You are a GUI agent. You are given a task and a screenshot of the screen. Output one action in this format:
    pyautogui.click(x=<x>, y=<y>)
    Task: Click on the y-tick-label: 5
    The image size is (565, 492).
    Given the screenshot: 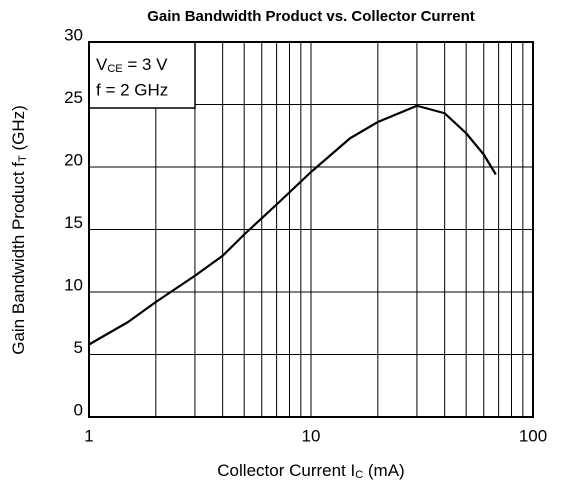 What is the action you would take?
    pyautogui.click(x=78, y=347)
    